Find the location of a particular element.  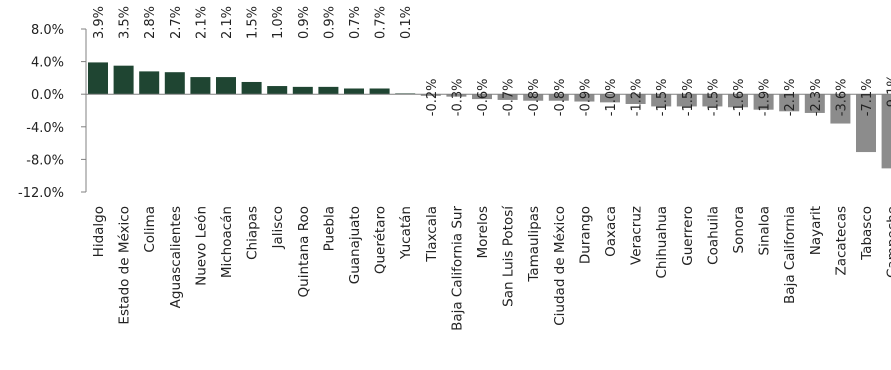

category-label: Michoacán is located at coordinates (227, 242).